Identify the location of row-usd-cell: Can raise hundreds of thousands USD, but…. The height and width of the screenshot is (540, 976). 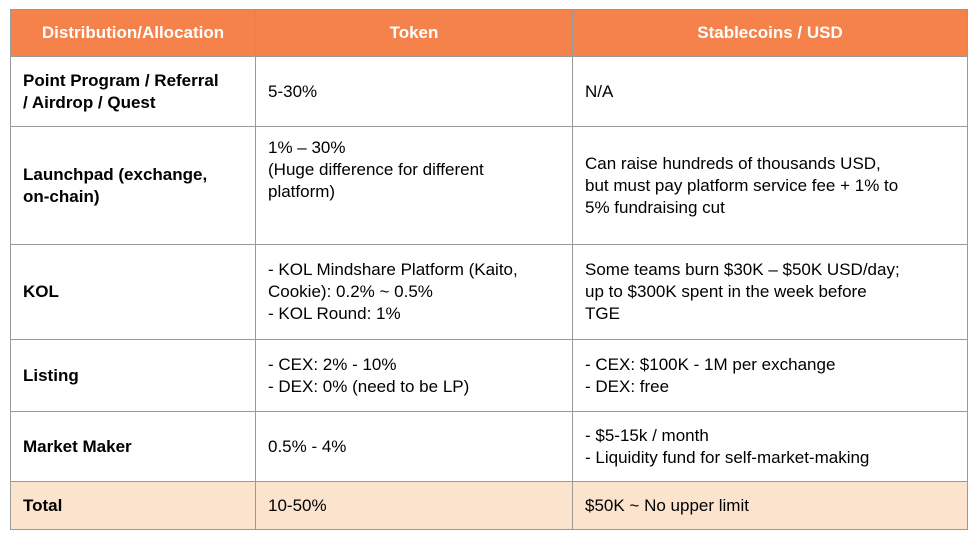
(770, 185).